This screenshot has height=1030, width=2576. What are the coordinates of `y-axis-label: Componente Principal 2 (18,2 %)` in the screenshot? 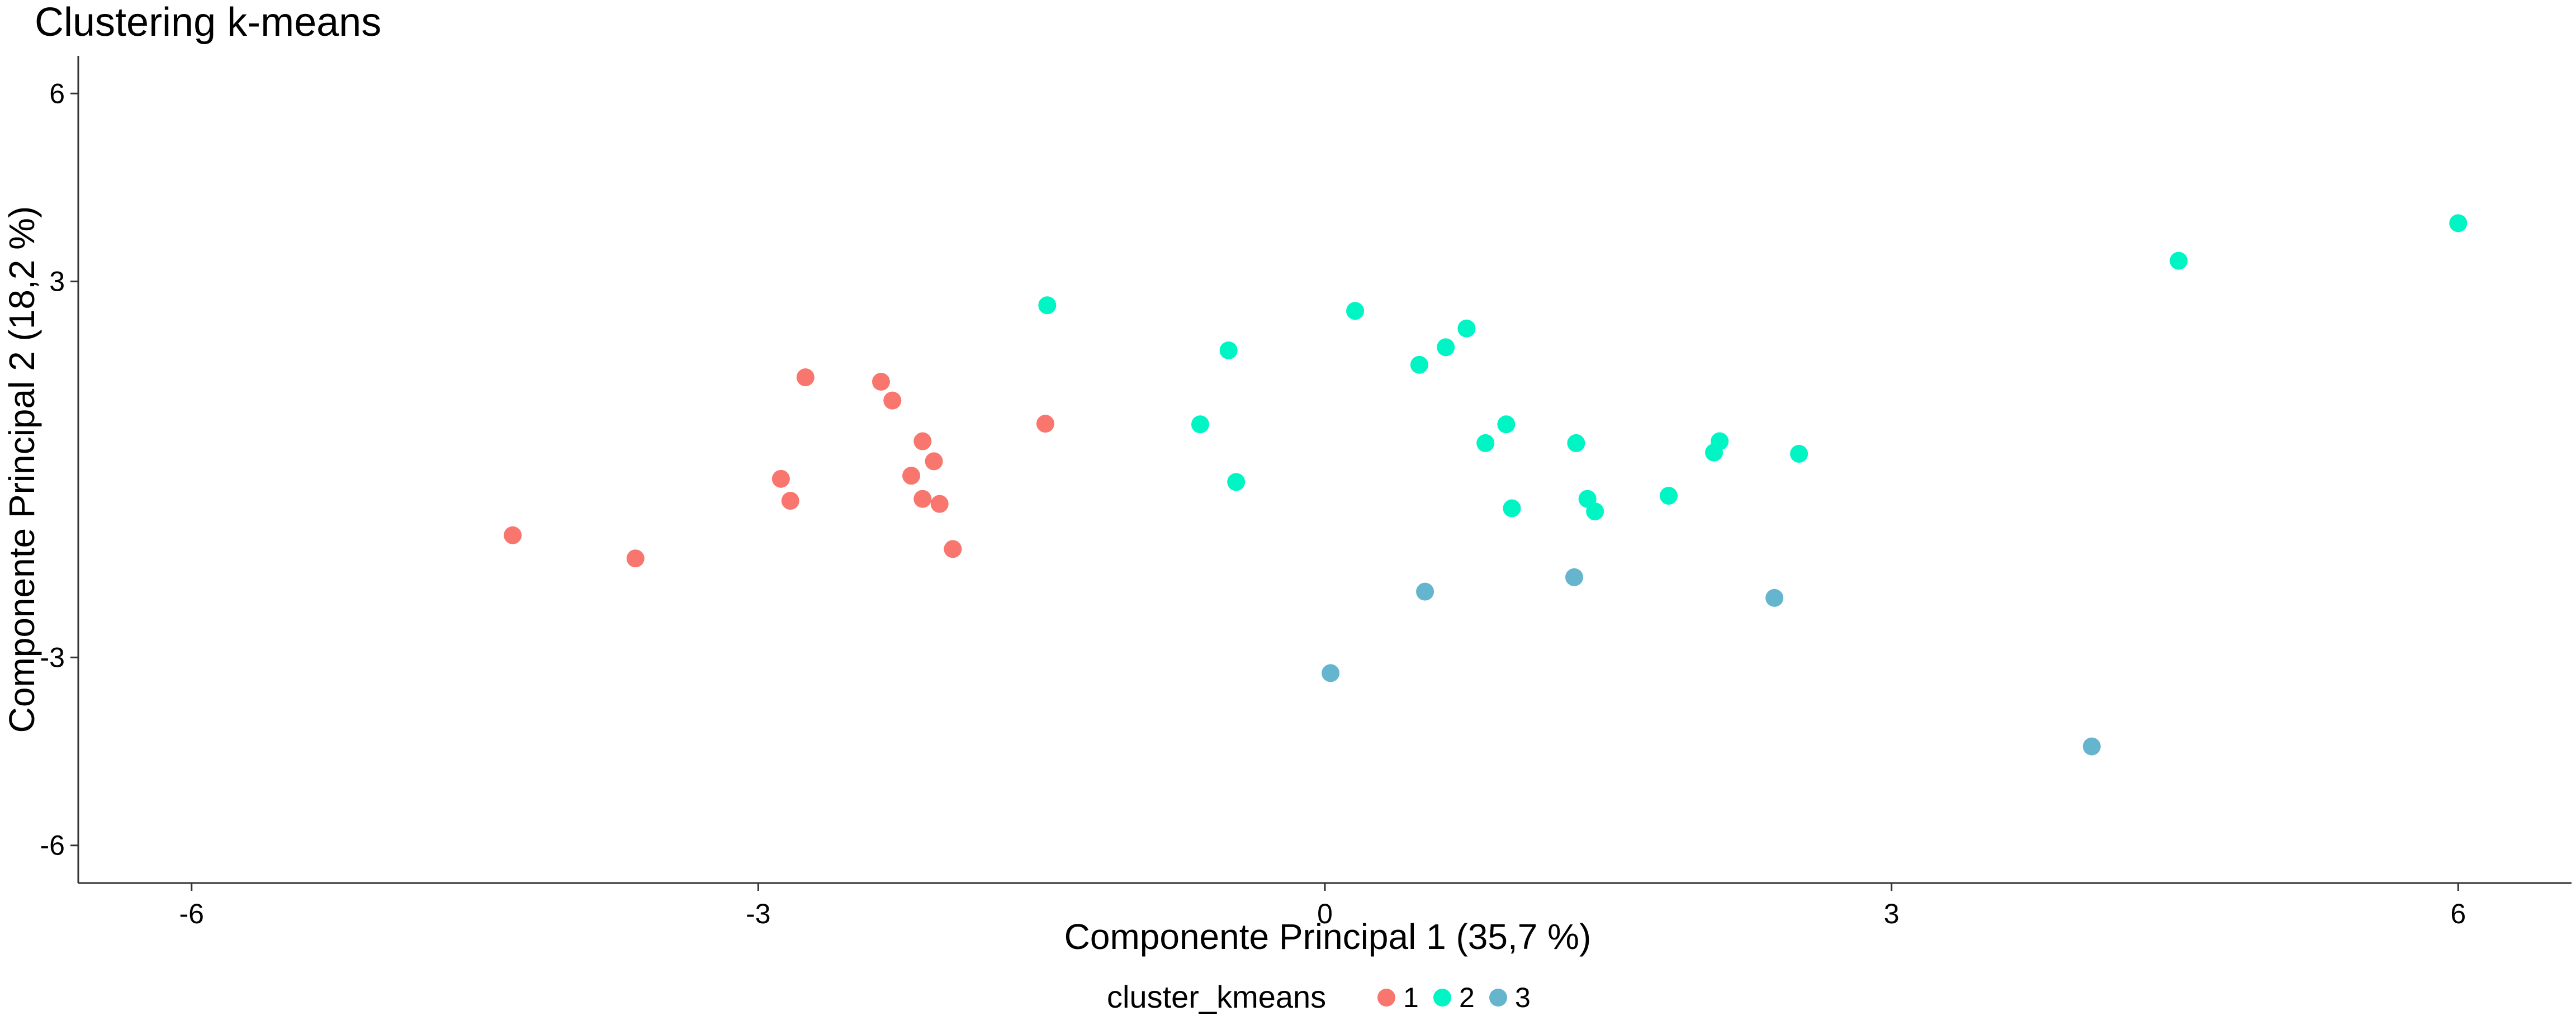 It's located at (22, 470).